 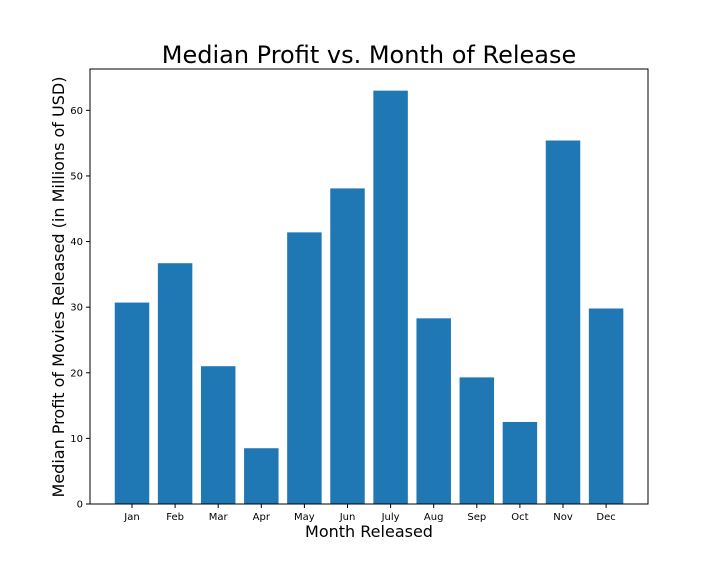 I want to click on x-tick-label: Sep, so click(x=476, y=517).